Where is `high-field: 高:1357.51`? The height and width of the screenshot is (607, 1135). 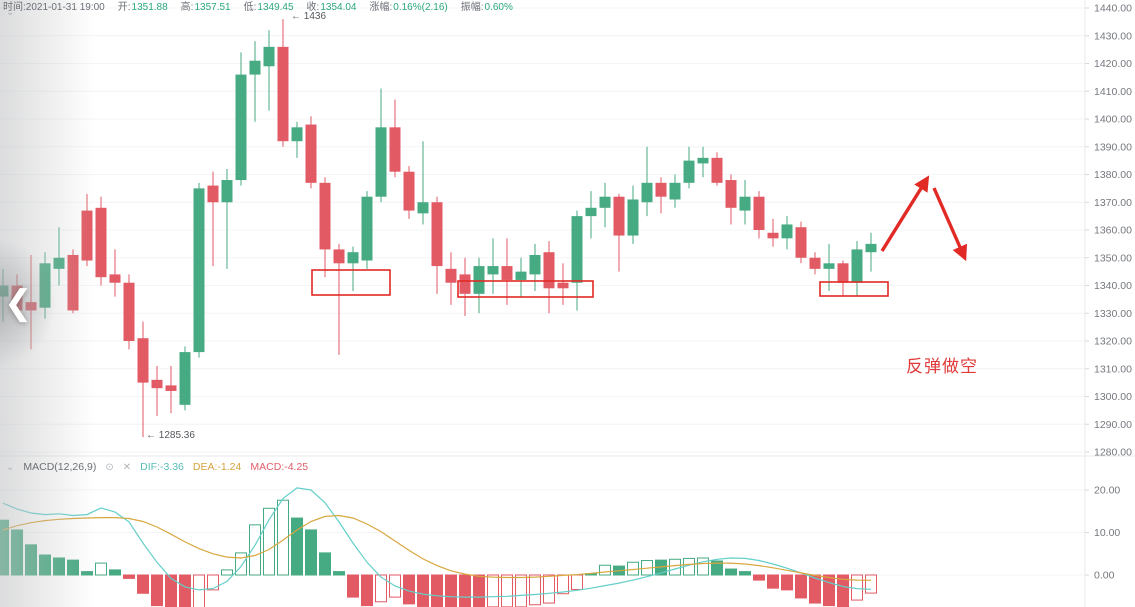
high-field: 高:1357.51 is located at coordinates (205, 7).